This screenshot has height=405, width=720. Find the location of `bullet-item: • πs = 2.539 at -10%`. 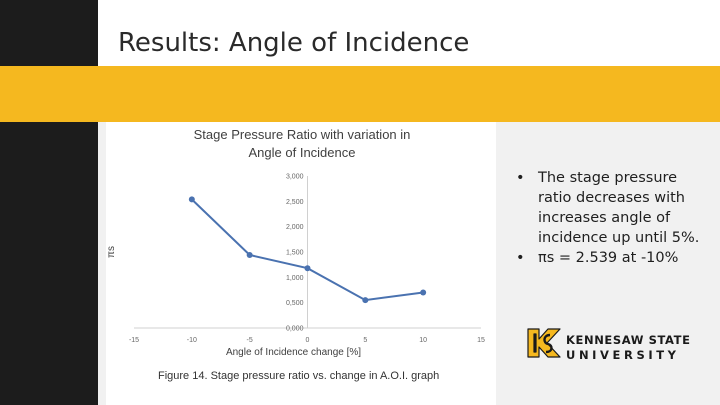

bullet-item: • πs = 2.539 at -10% is located at coordinates (610, 258).